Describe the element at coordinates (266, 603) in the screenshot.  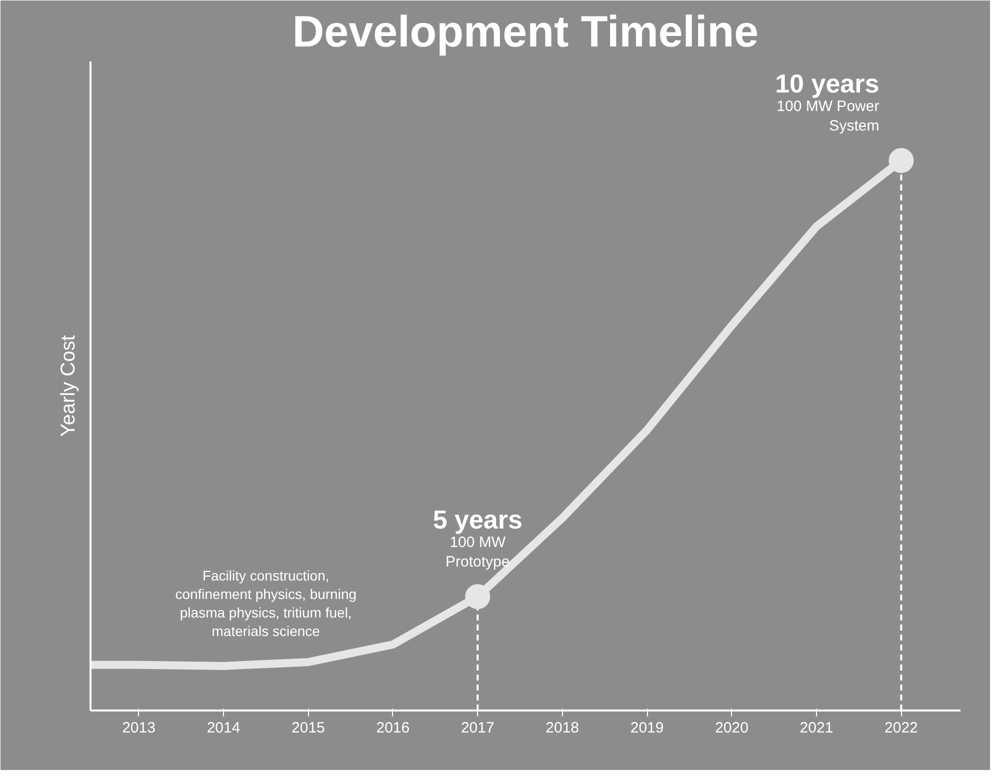
I see `annotation: Facility construction, confinement physics, burning plasma physics, tritium fuel, materials science` at that location.